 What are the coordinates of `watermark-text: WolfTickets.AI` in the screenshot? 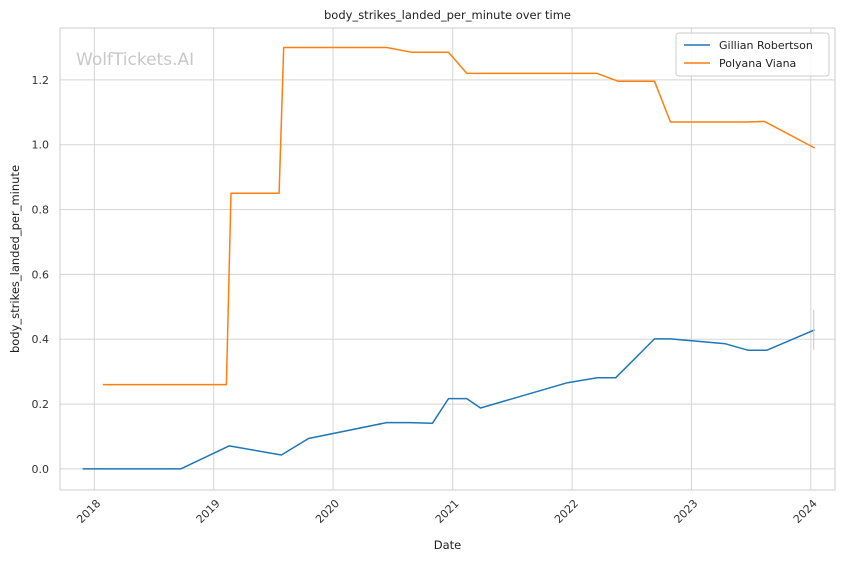 It's located at (135, 60).